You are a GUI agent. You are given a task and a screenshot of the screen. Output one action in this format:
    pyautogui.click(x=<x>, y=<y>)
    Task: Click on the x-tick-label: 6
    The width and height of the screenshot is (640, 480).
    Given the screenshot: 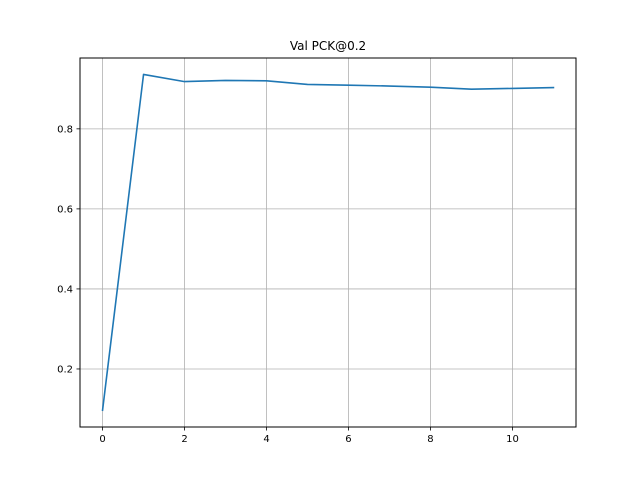 What is the action you would take?
    pyautogui.click(x=348, y=439)
    